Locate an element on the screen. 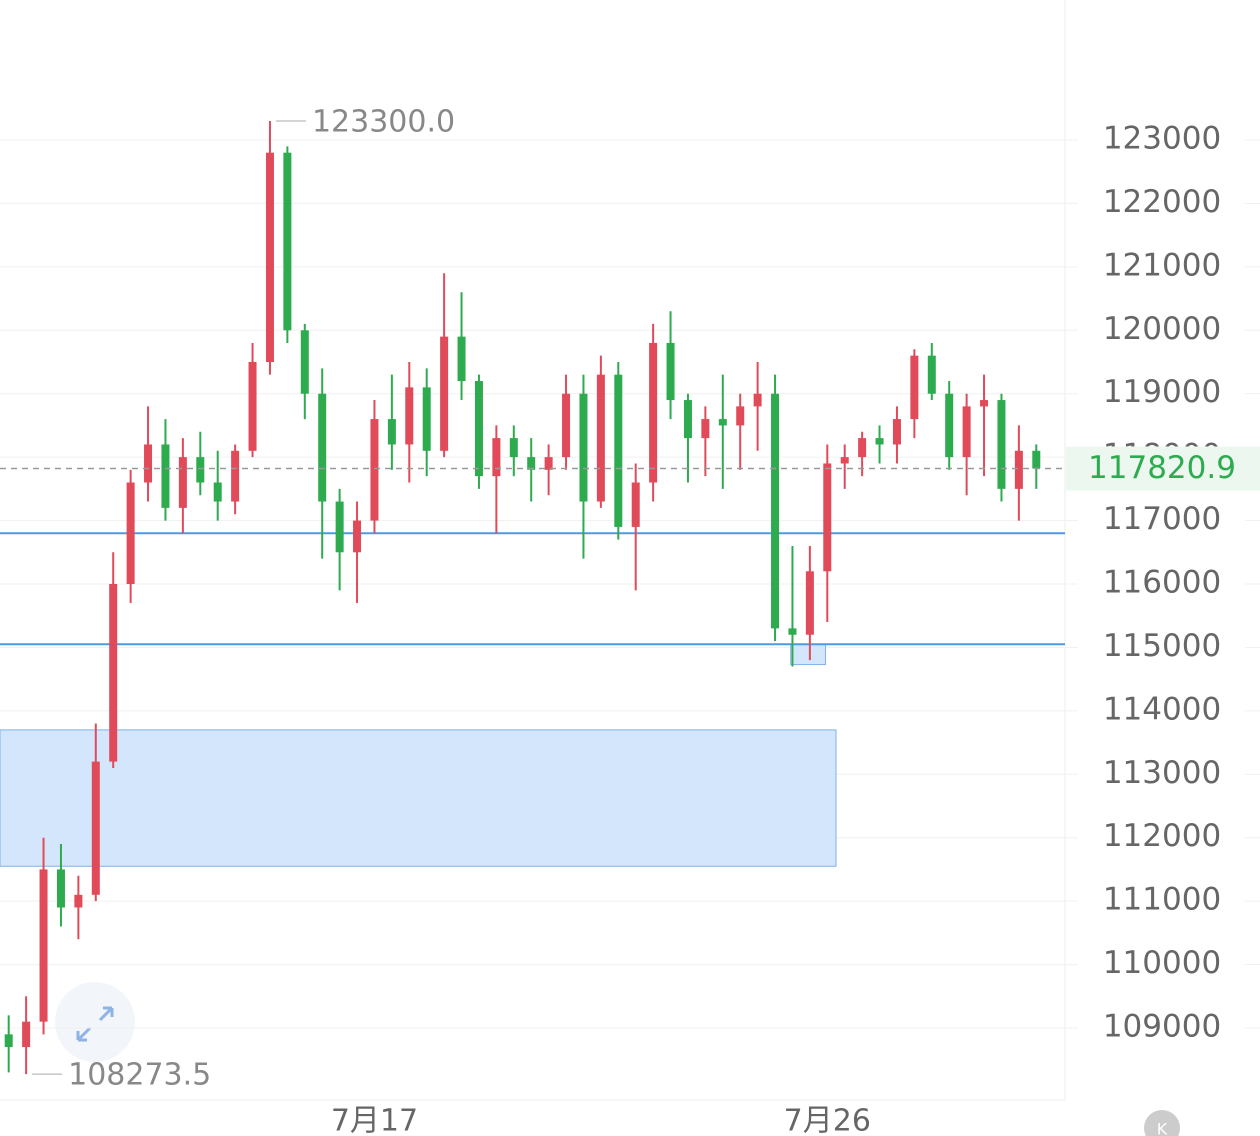  low-label: 108273.5 is located at coordinates (139, 1075).